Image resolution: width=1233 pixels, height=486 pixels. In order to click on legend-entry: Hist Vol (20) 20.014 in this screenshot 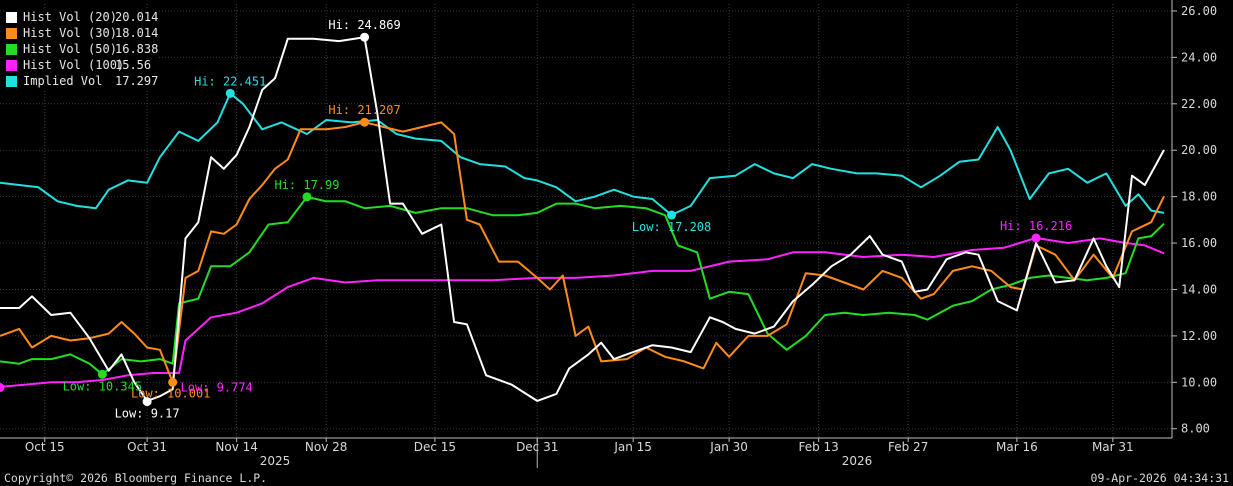, I will do `click(82, 17)`.